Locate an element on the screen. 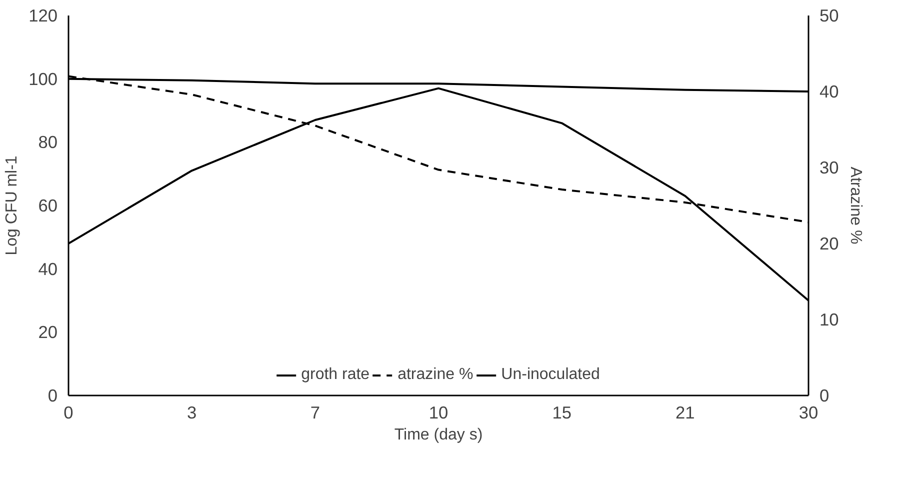 The width and height of the screenshot is (921, 494). y-tick-label: 80 is located at coordinates (48, 142).